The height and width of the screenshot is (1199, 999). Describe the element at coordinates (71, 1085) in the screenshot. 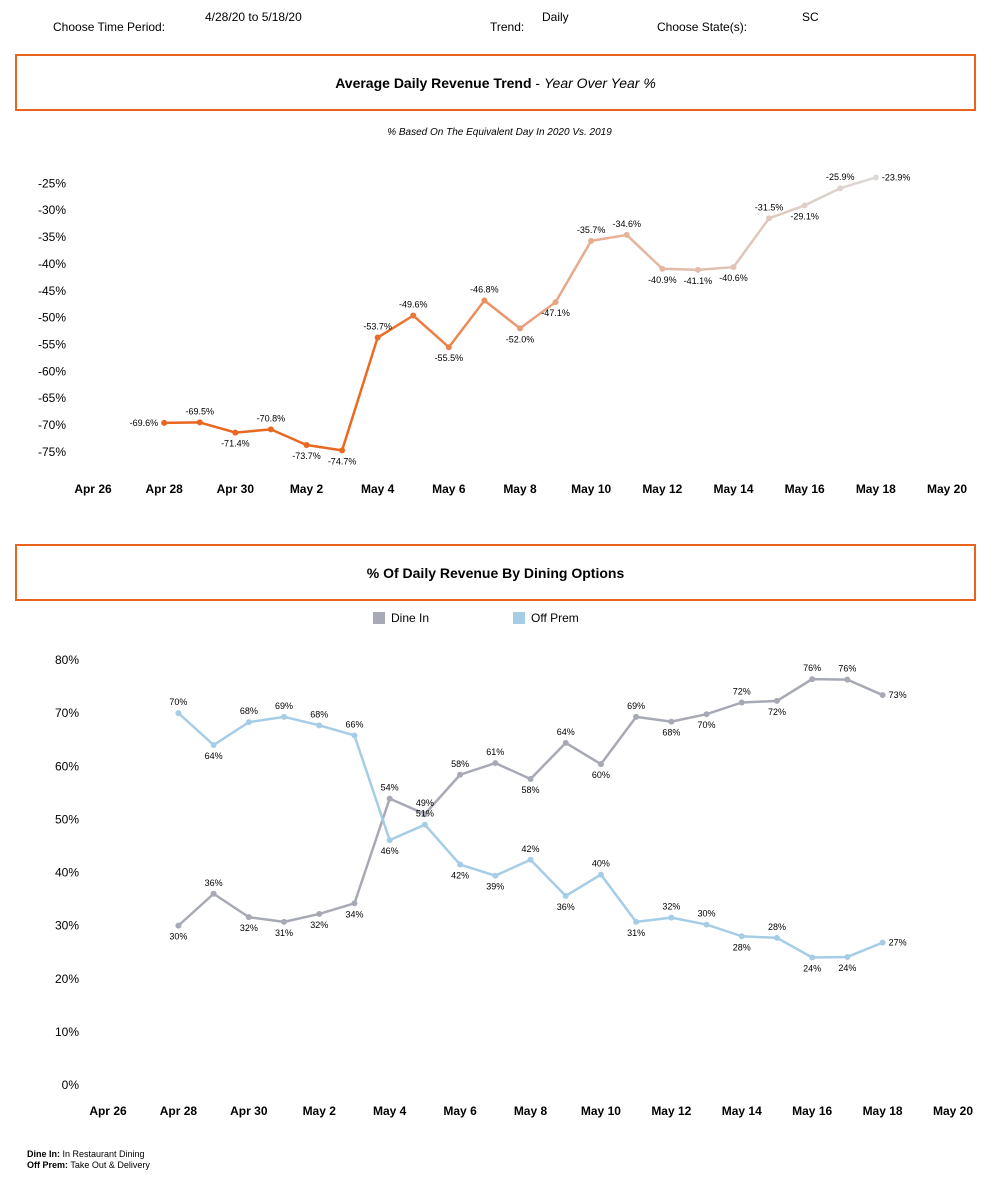

I see `chart2-y-tick: 0%` at that location.